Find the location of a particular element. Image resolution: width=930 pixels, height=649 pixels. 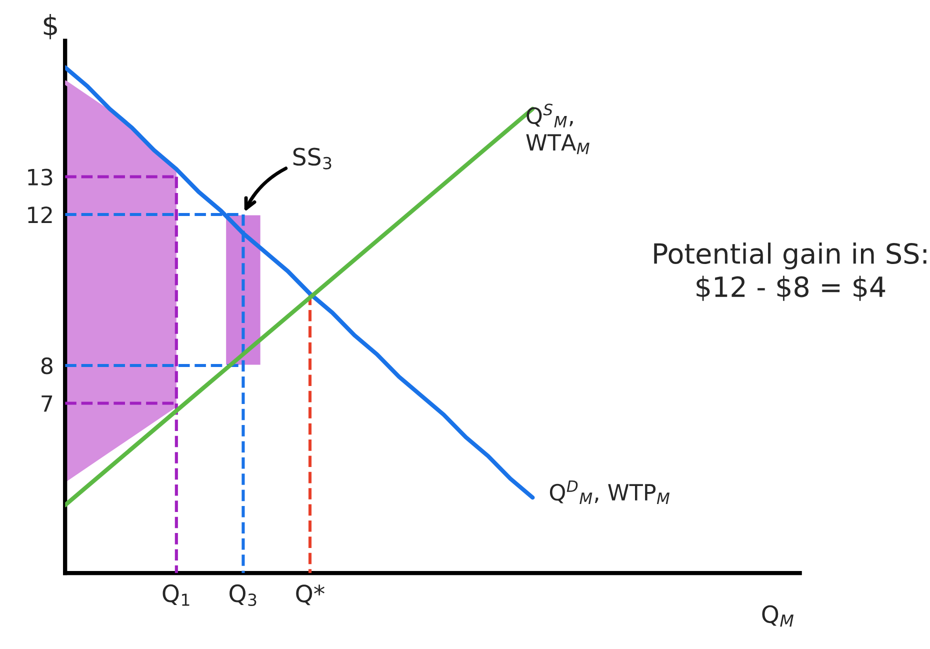

annotation: Potential gain in SS: $12 - $8 = $4 is located at coordinates (790, 271).